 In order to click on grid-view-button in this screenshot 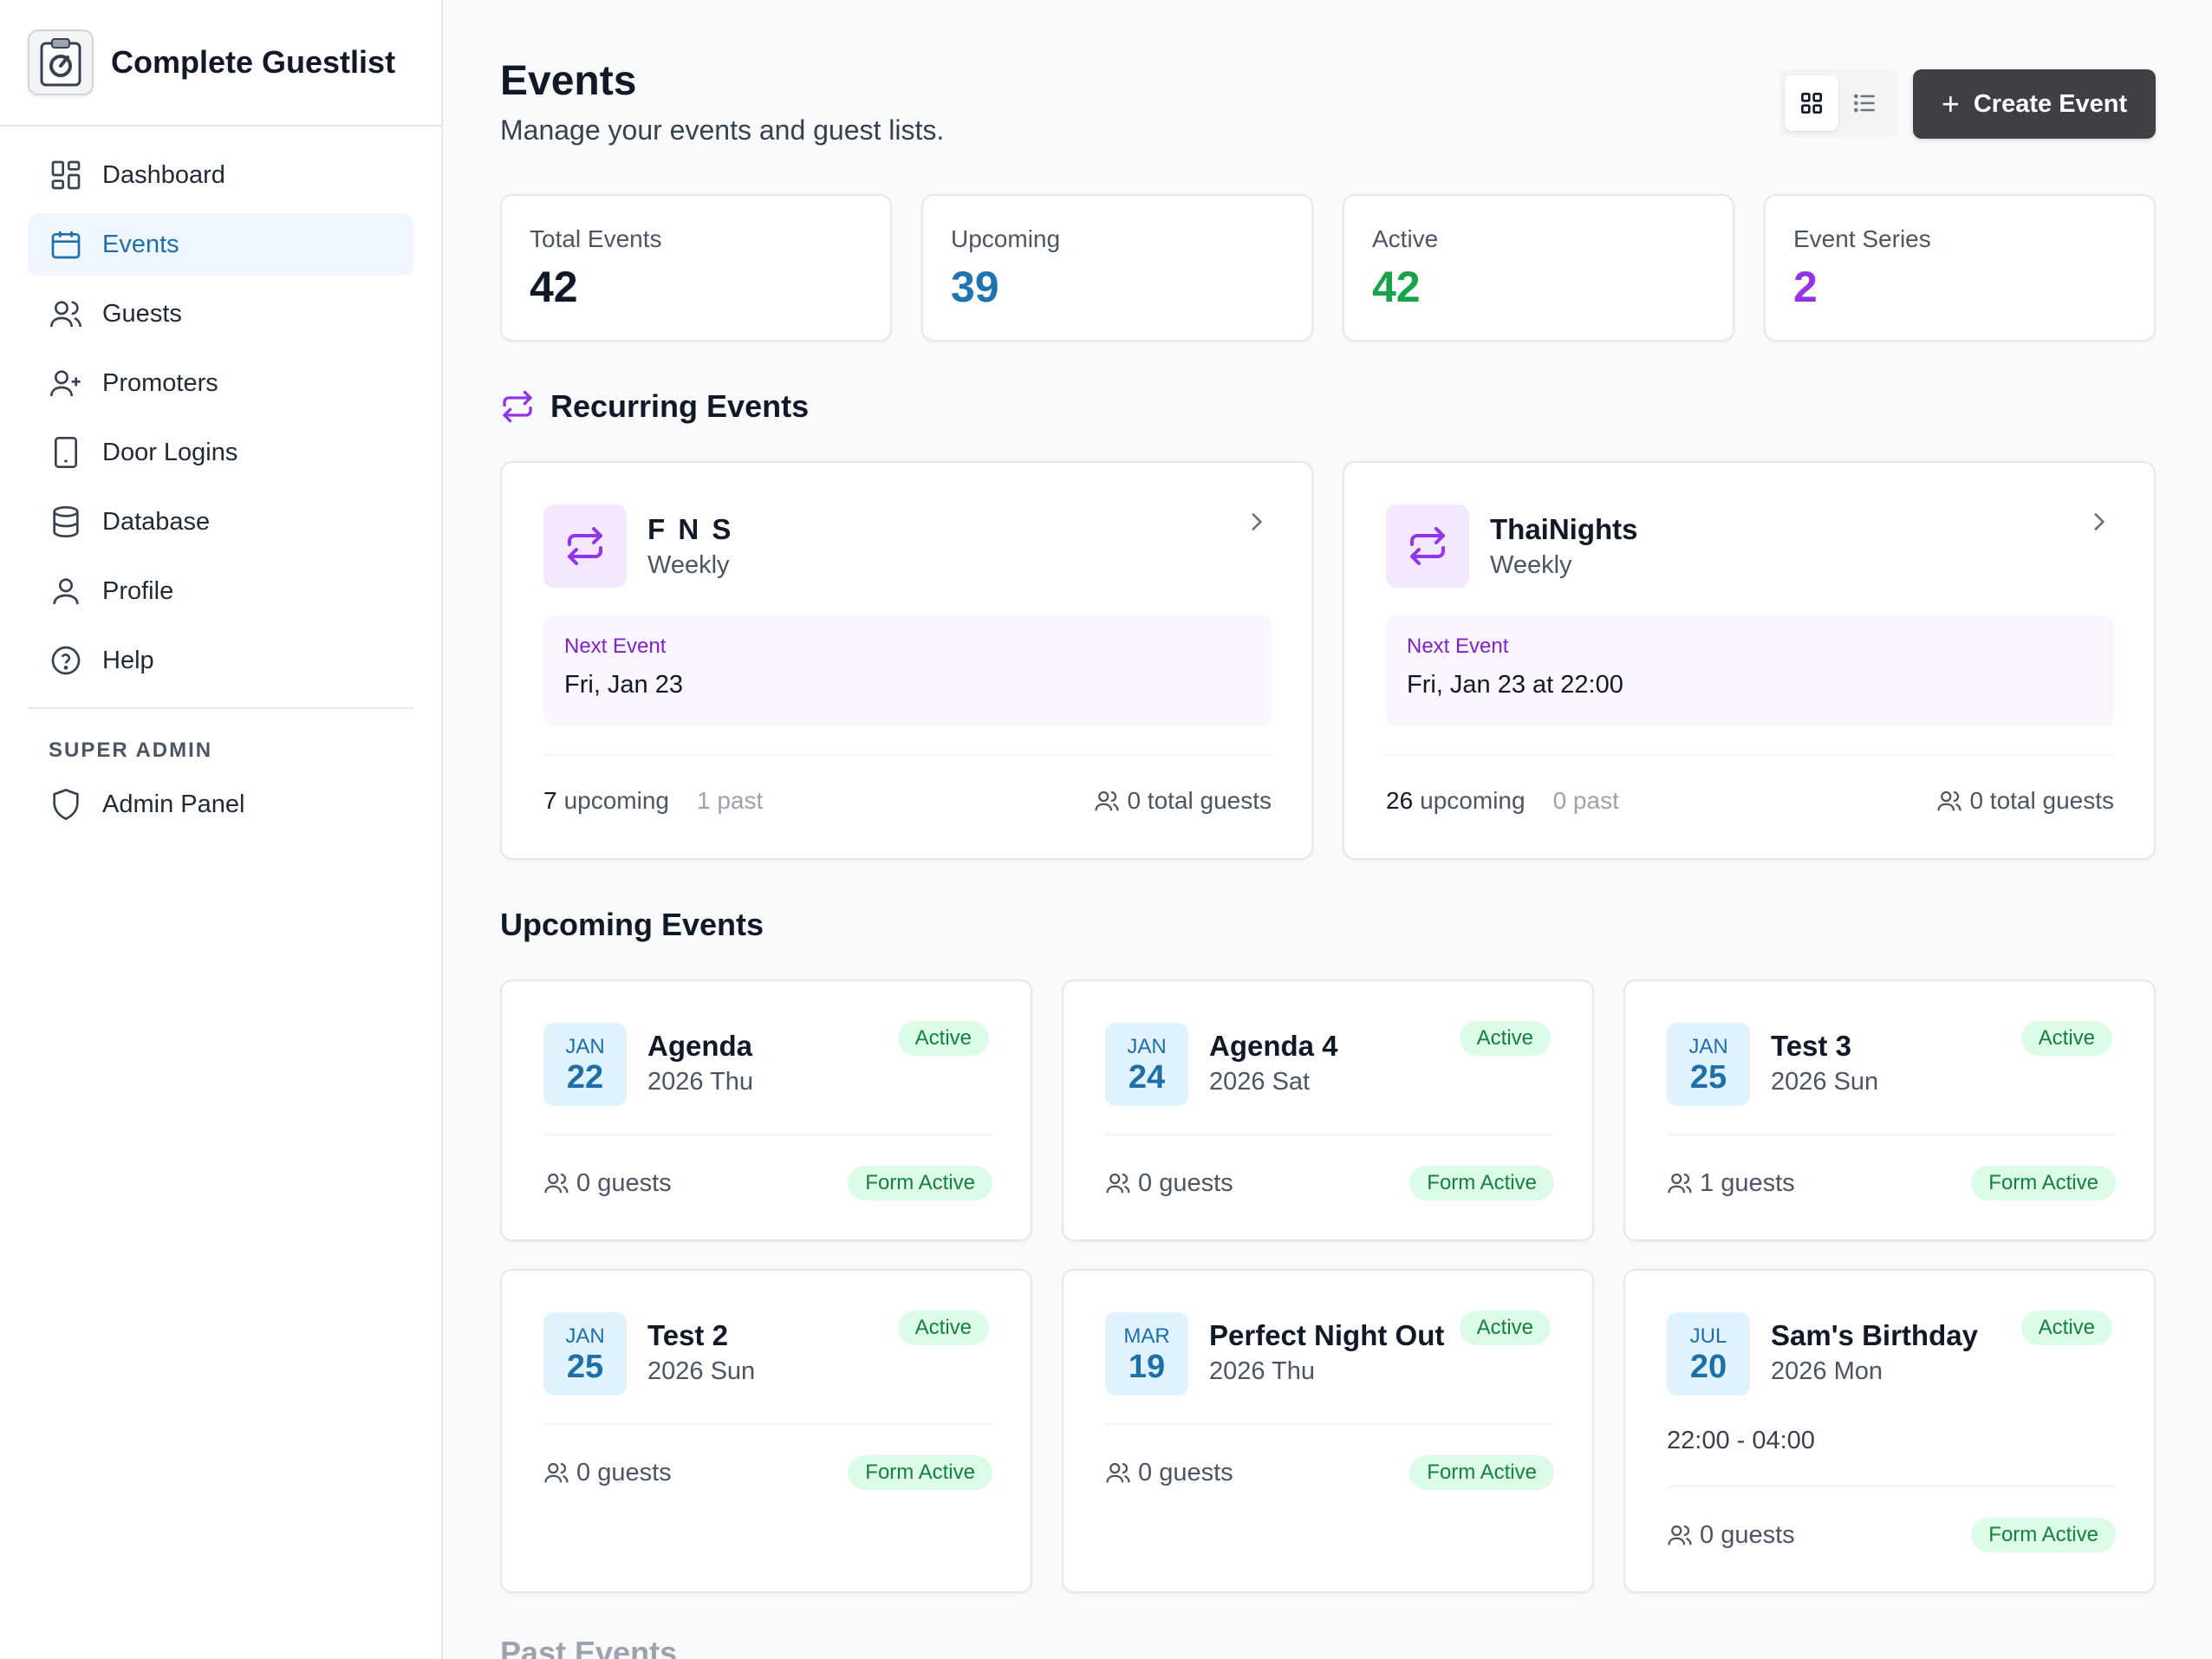, I will do `click(1812, 103)`.